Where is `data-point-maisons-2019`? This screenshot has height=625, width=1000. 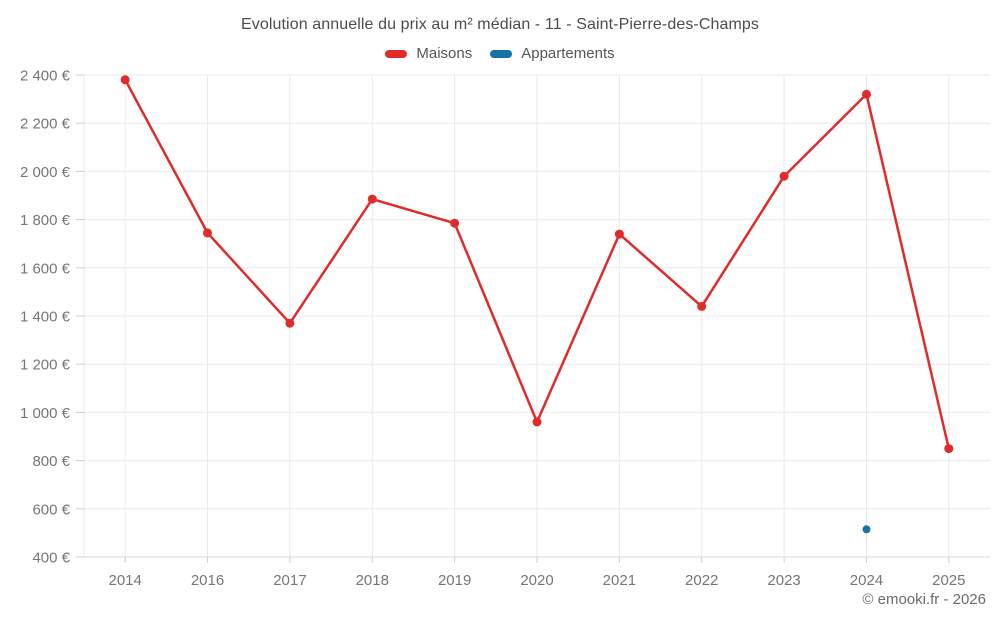
data-point-maisons-2019 is located at coordinates (455, 223).